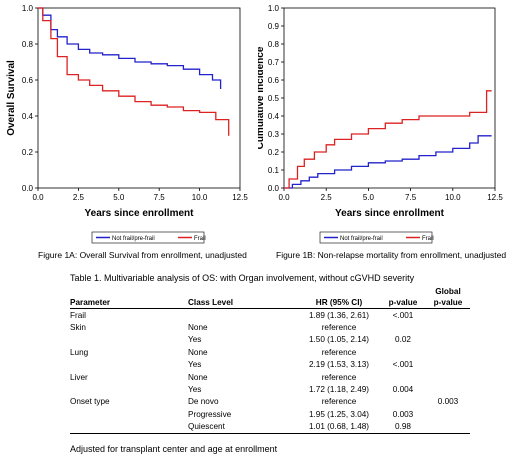 Image resolution: width=520 pixels, height=457 pixels. Describe the element at coordinates (78, 315) in the screenshot. I see `cell-parameter: Frail` at that location.